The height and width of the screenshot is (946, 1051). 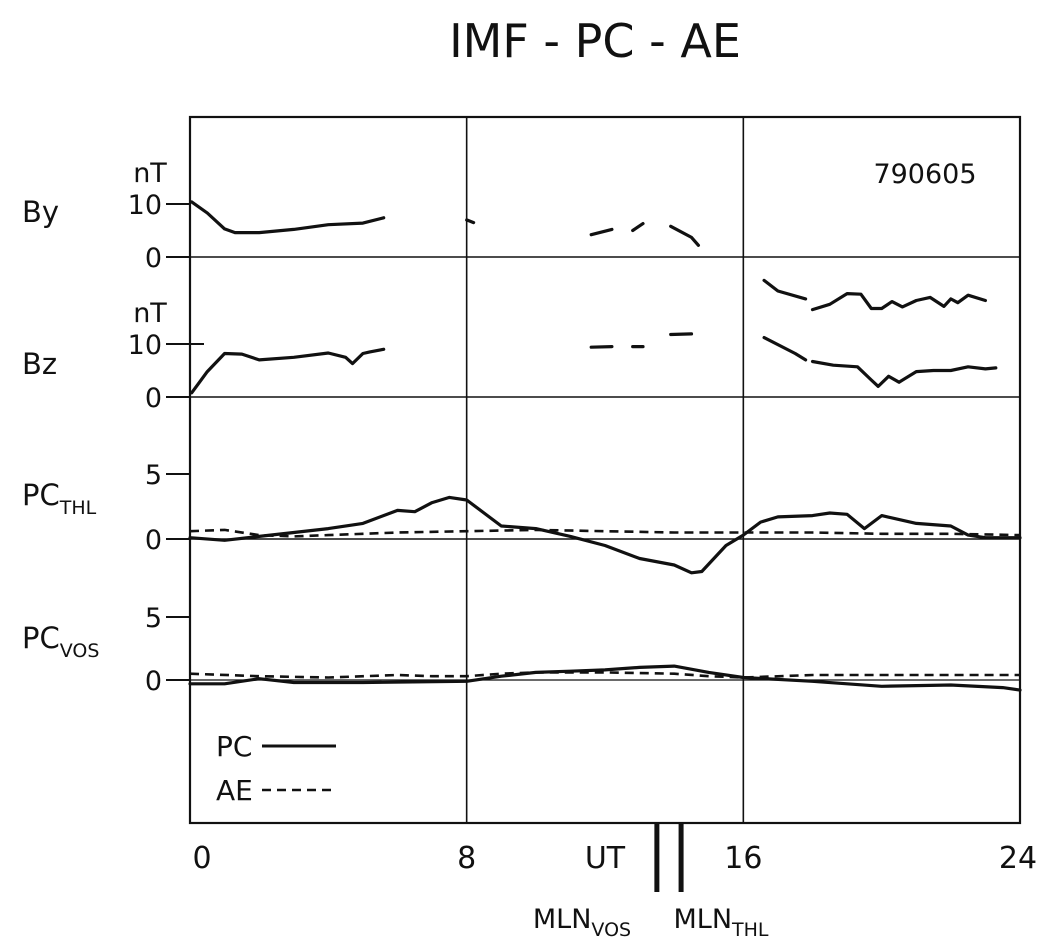 I want to click on panel-label: By, so click(x=40, y=212).